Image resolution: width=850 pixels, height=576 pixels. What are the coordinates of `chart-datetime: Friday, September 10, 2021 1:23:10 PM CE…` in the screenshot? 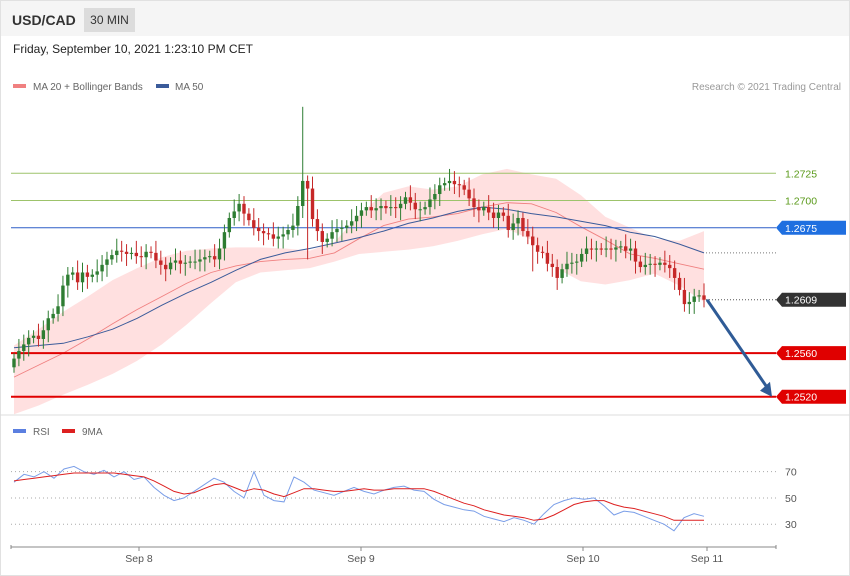 It's located at (133, 49).